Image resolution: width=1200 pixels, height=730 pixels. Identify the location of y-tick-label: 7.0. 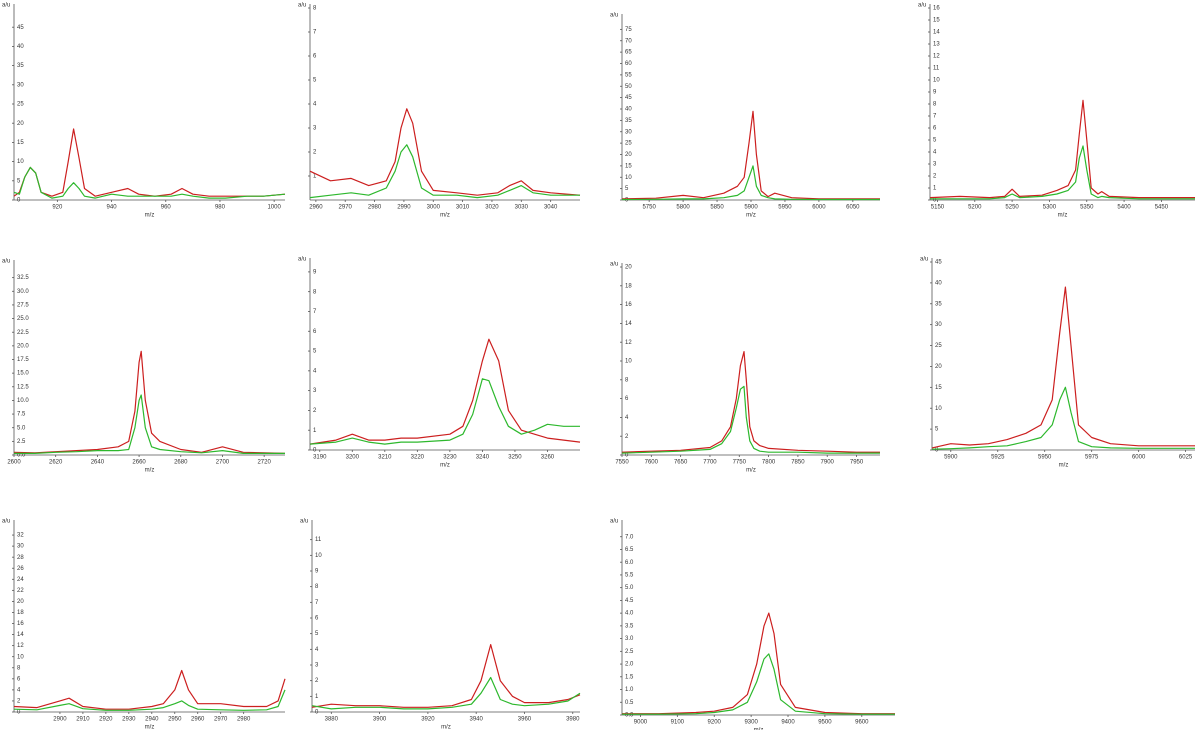
(629, 537).